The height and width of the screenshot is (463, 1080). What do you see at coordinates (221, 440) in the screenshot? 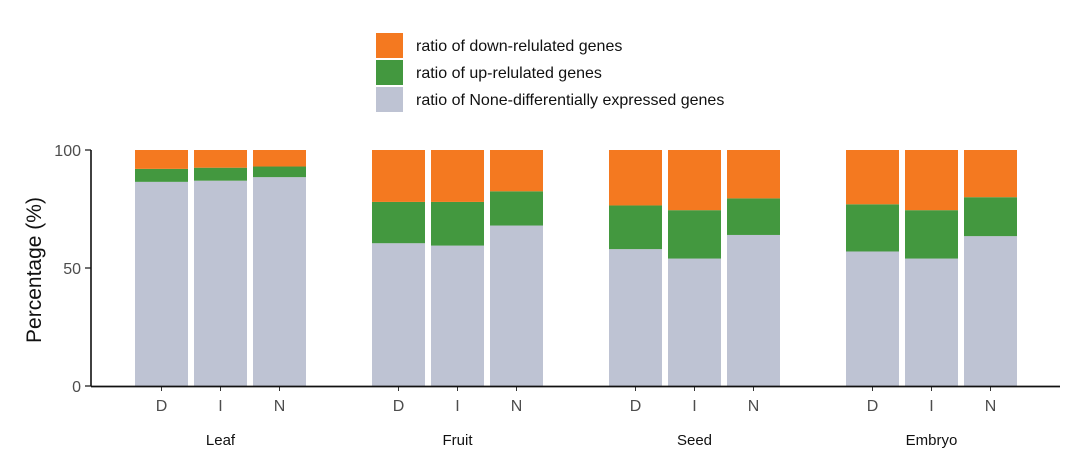
I see `group-label: Leaf` at bounding box center [221, 440].